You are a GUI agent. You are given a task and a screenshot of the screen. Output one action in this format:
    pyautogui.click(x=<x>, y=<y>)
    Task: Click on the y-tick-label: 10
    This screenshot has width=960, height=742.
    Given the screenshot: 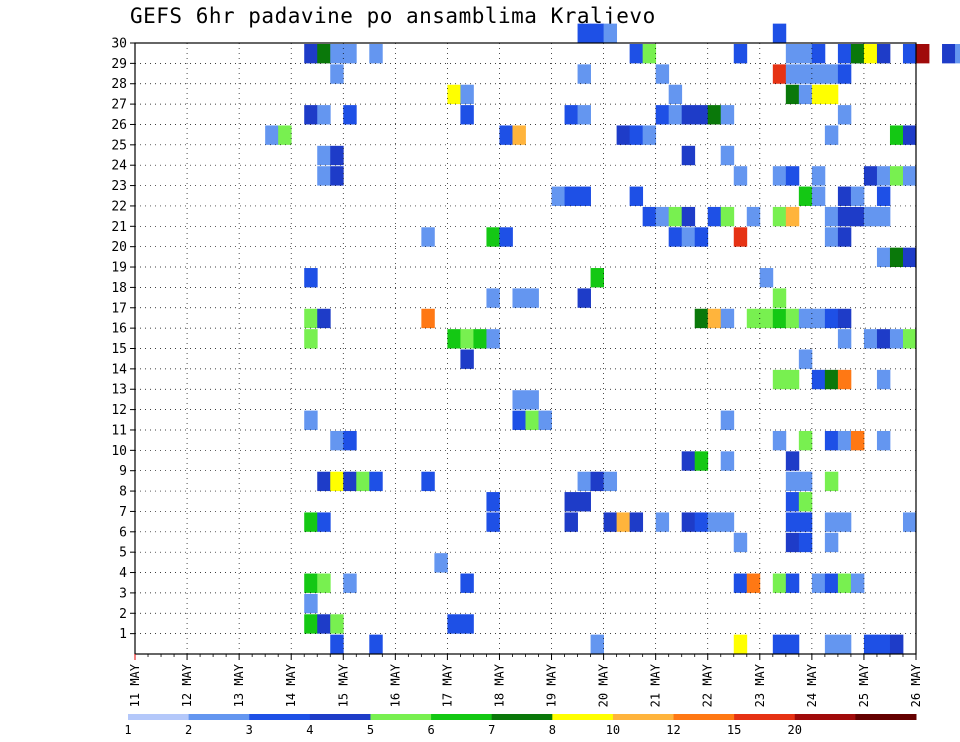 What is the action you would take?
    pyautogui.click(x=119, y=451)
    